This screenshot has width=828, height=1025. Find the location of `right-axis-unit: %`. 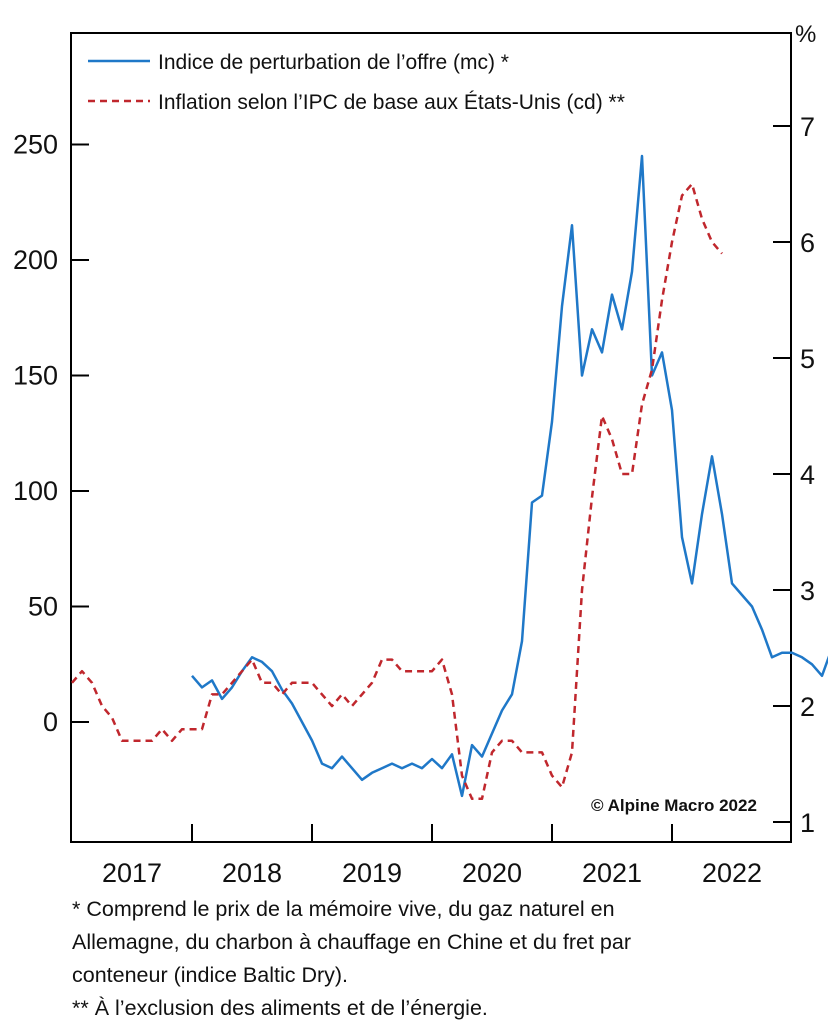

right-axis-unit: % is located at coordinates (805, 34).